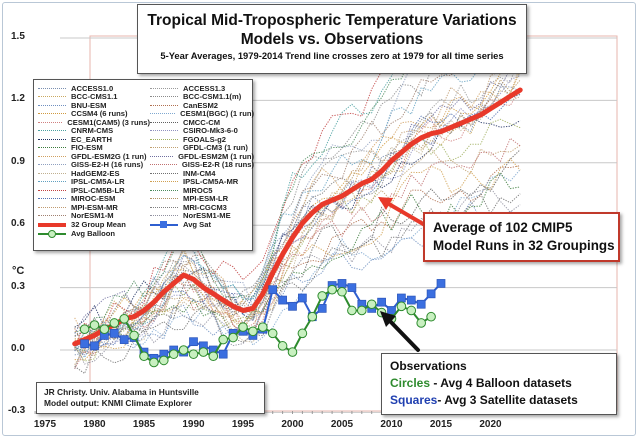  What do you see at coordinates (499, 400) in the screenshot?
I see `observations-squares-line: Squares- Avg 3 Satellite datasets` at bounding box center [499, 400].